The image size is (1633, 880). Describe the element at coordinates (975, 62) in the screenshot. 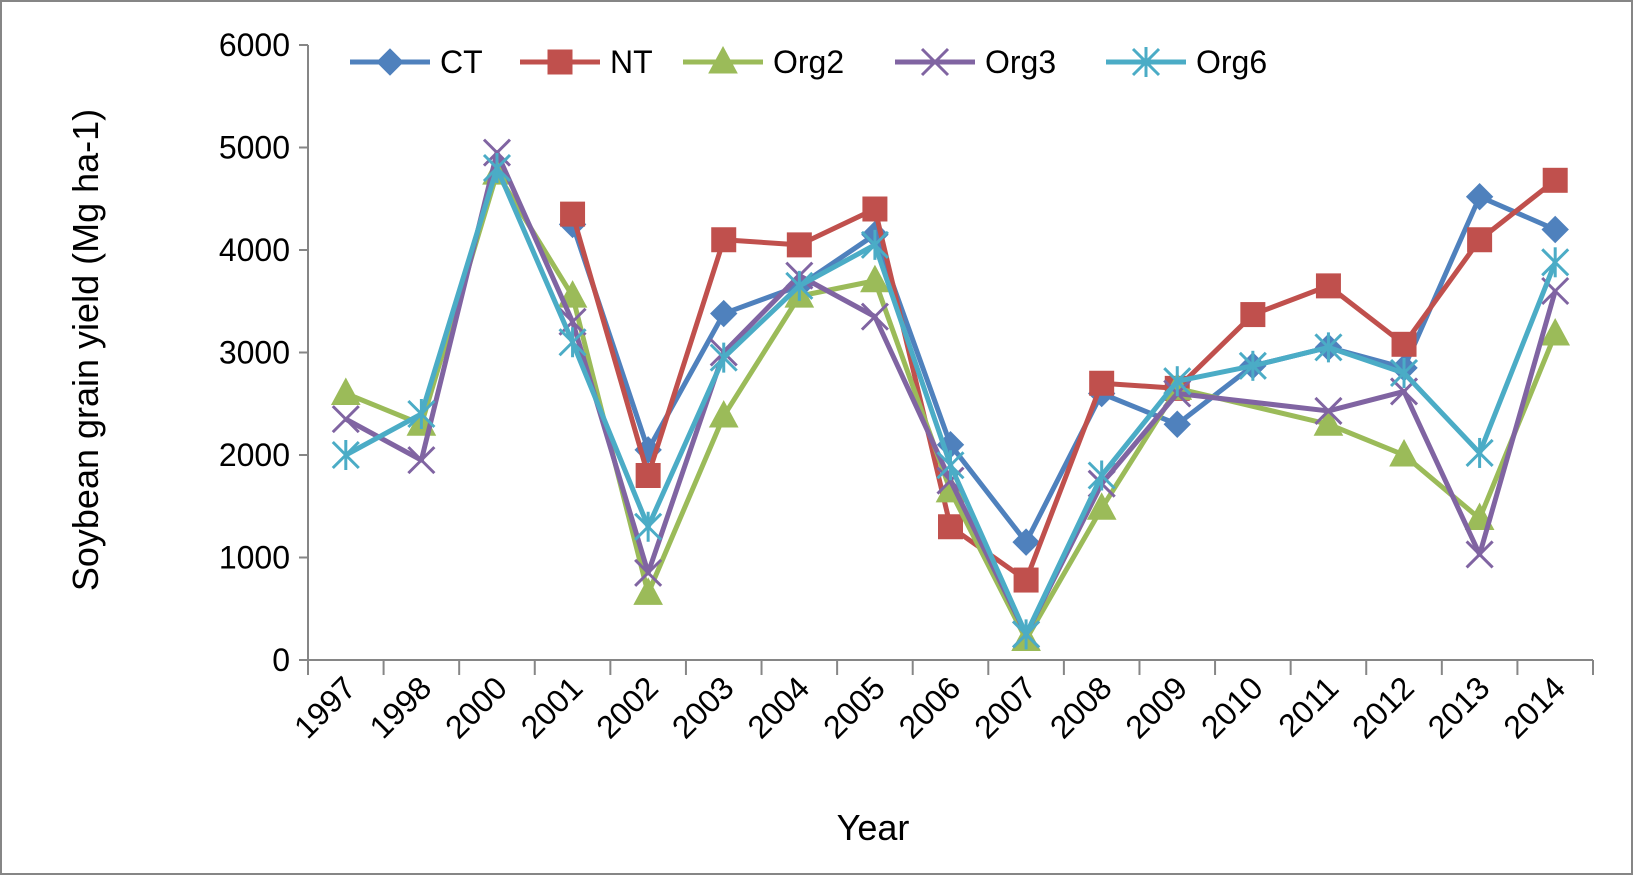

I see `legend-entry-org3: Org3` at that location.